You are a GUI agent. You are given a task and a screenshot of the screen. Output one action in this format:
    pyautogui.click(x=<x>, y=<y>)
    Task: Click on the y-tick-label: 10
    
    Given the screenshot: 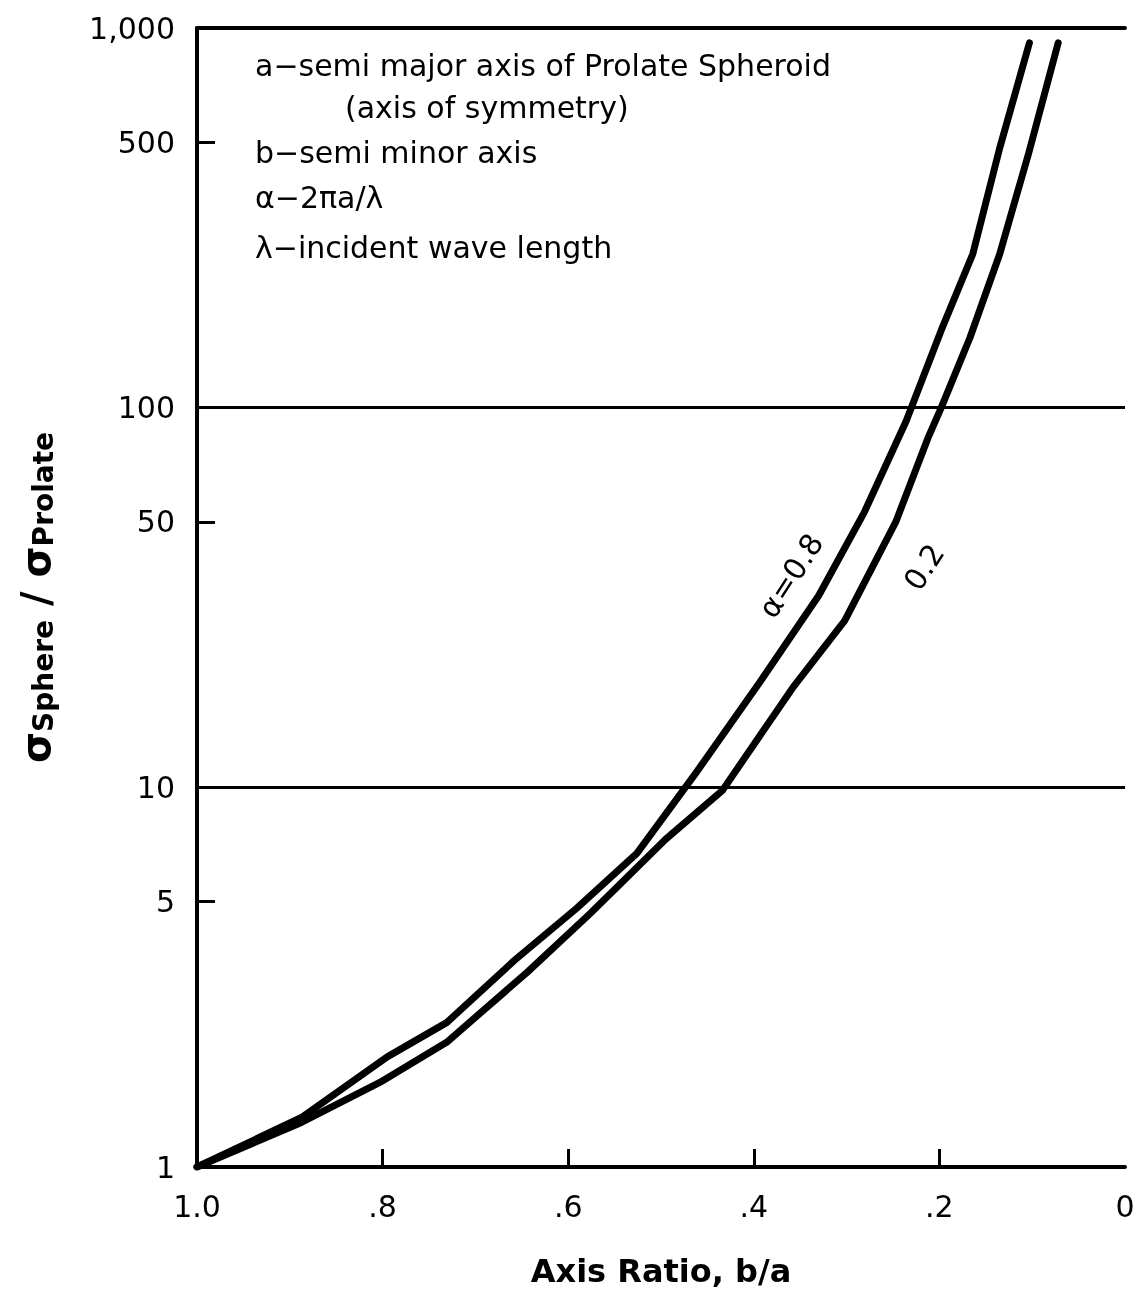 What is the action you would take?
    pyautogui.click(x=155, y=787)
    